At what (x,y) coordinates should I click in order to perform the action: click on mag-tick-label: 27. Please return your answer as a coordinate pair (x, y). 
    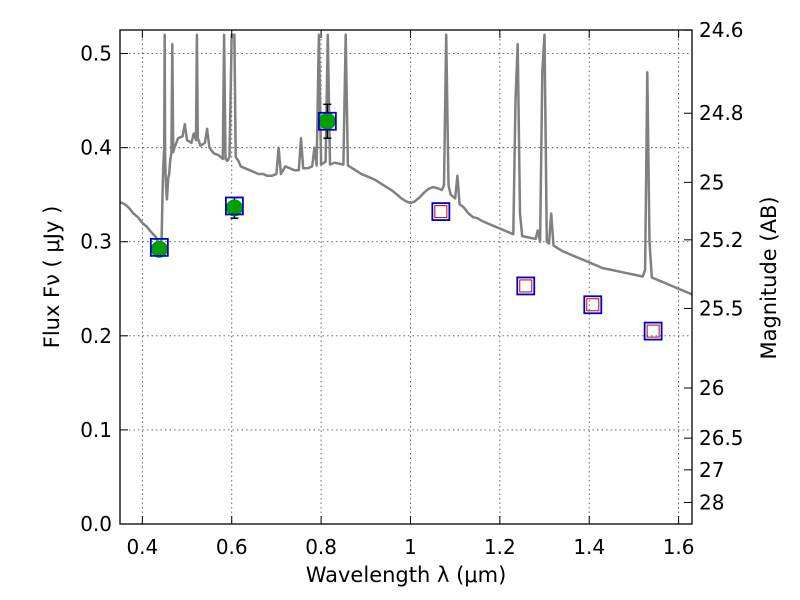
    Looking at the image, I should click on (711, 470).